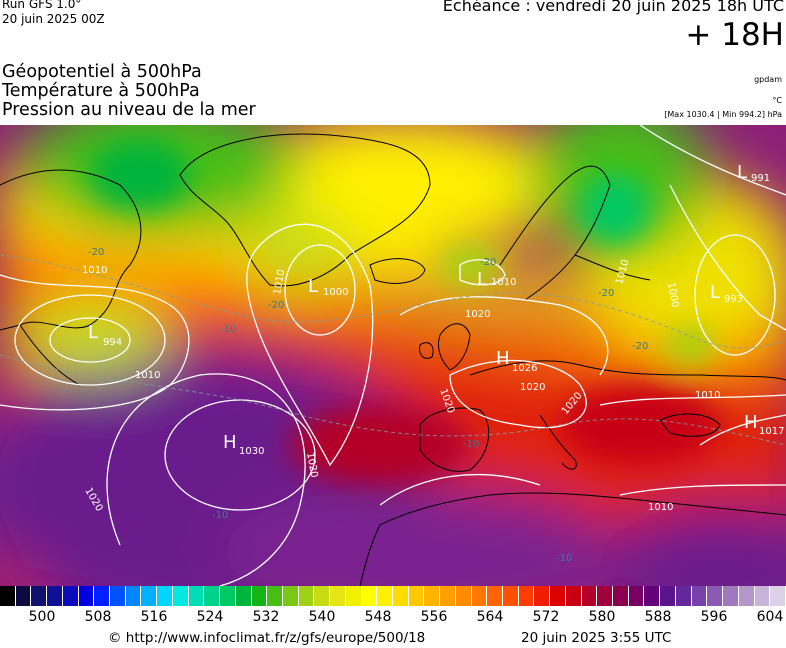 The height and width of the screenshot is (648, 786). I want to click on low-center-value: 1010, so click(503, 282).